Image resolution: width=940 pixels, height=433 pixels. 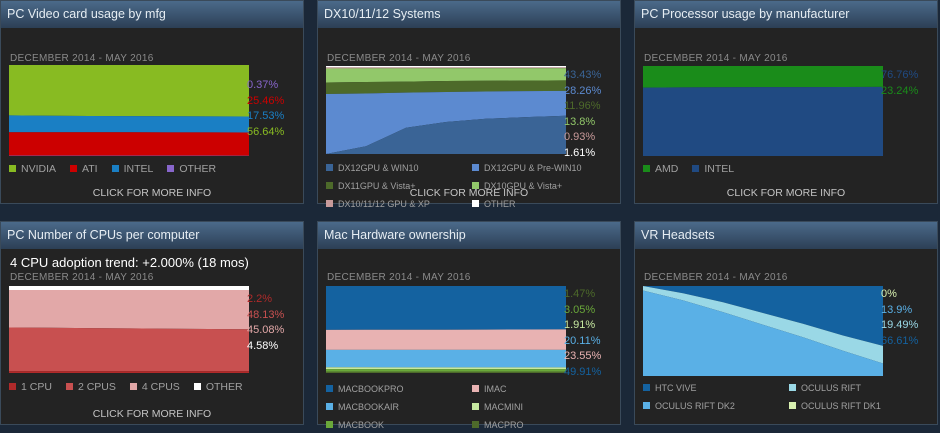 What do you see at coordinates (582, 312) in the screenshot?
I see `value-label-macbook: 3.05%` at bounding box center [582, 312].